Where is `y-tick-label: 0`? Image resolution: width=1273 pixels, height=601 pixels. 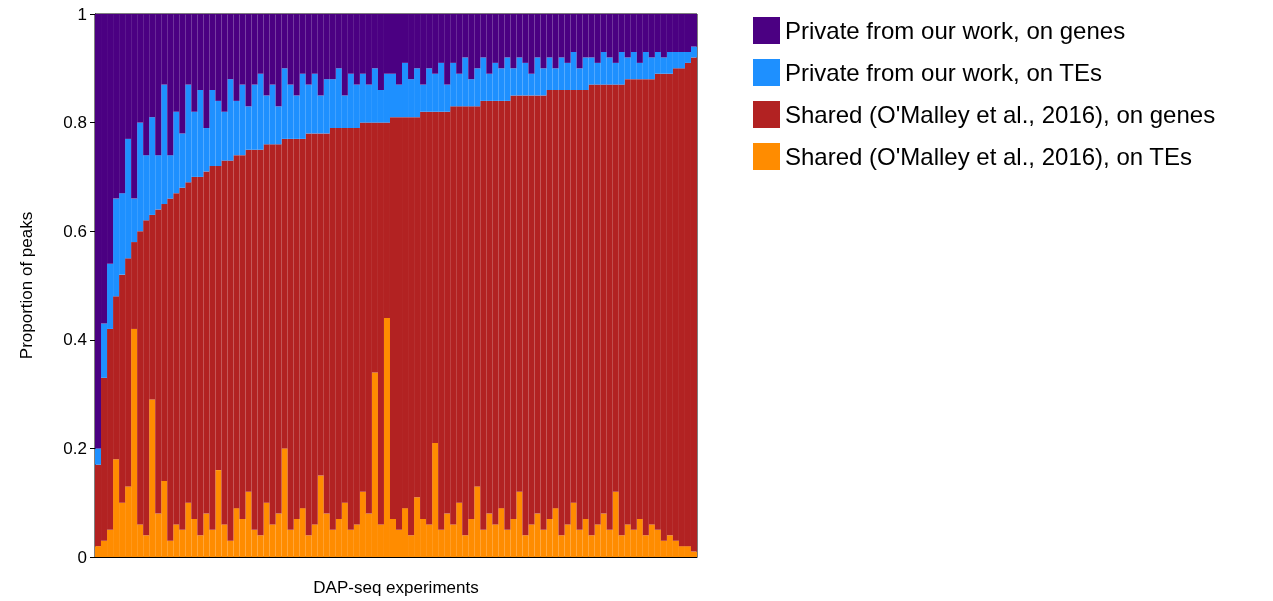 y-tick-label: 0 is located at coordinates (82, 557).